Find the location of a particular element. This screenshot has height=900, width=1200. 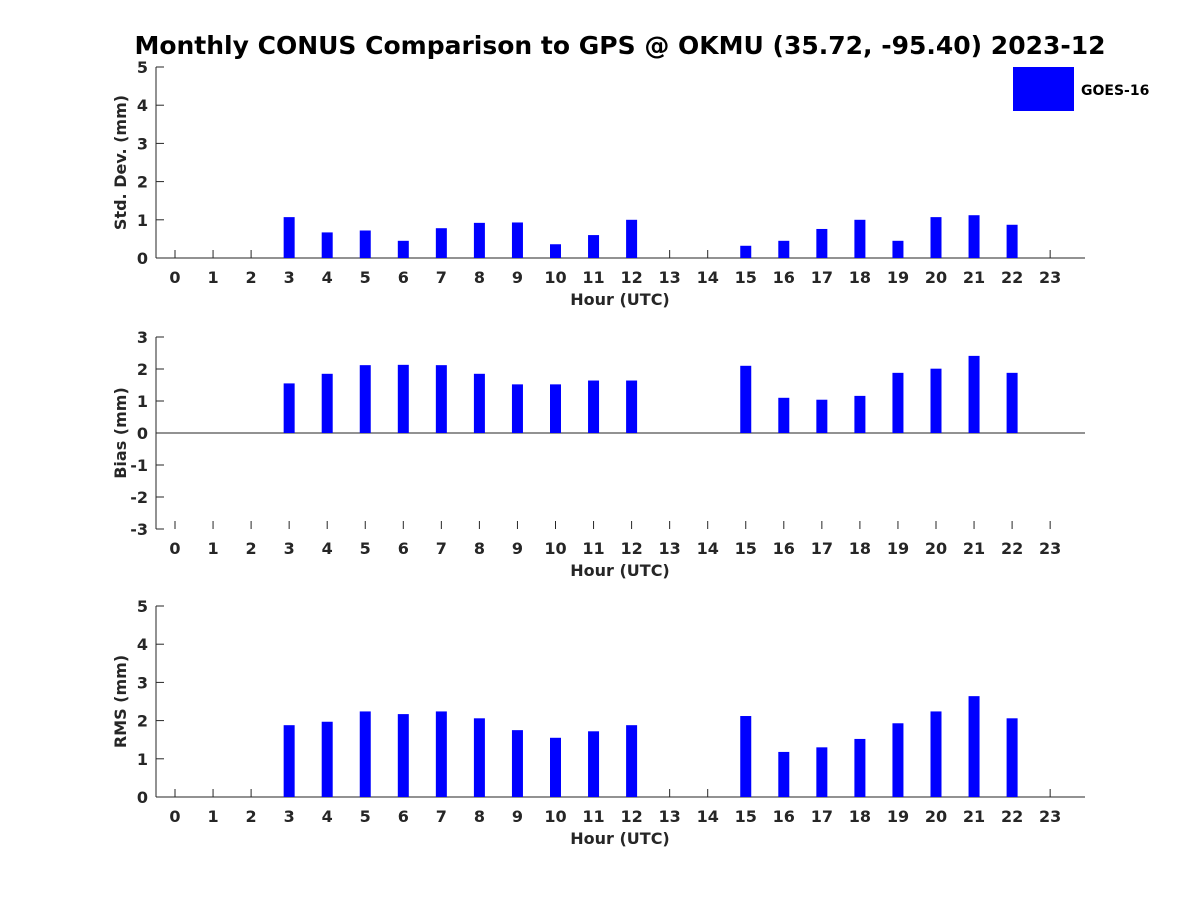

x-tick-label: 10 is located at coordinates (555, 816).